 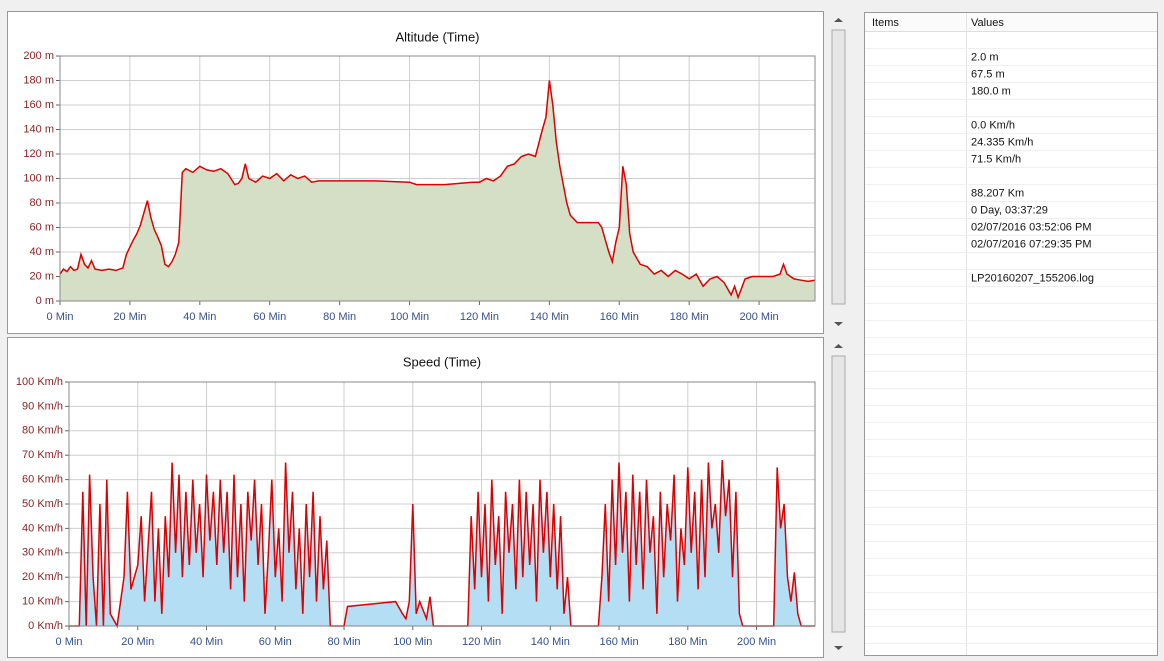 I want to click on header-cell: Values, so click(x=987, y=23).